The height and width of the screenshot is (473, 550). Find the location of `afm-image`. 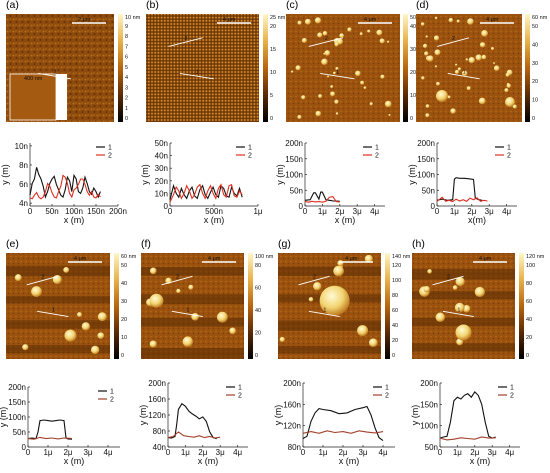

afm-image is located at coordinates (343, 68).